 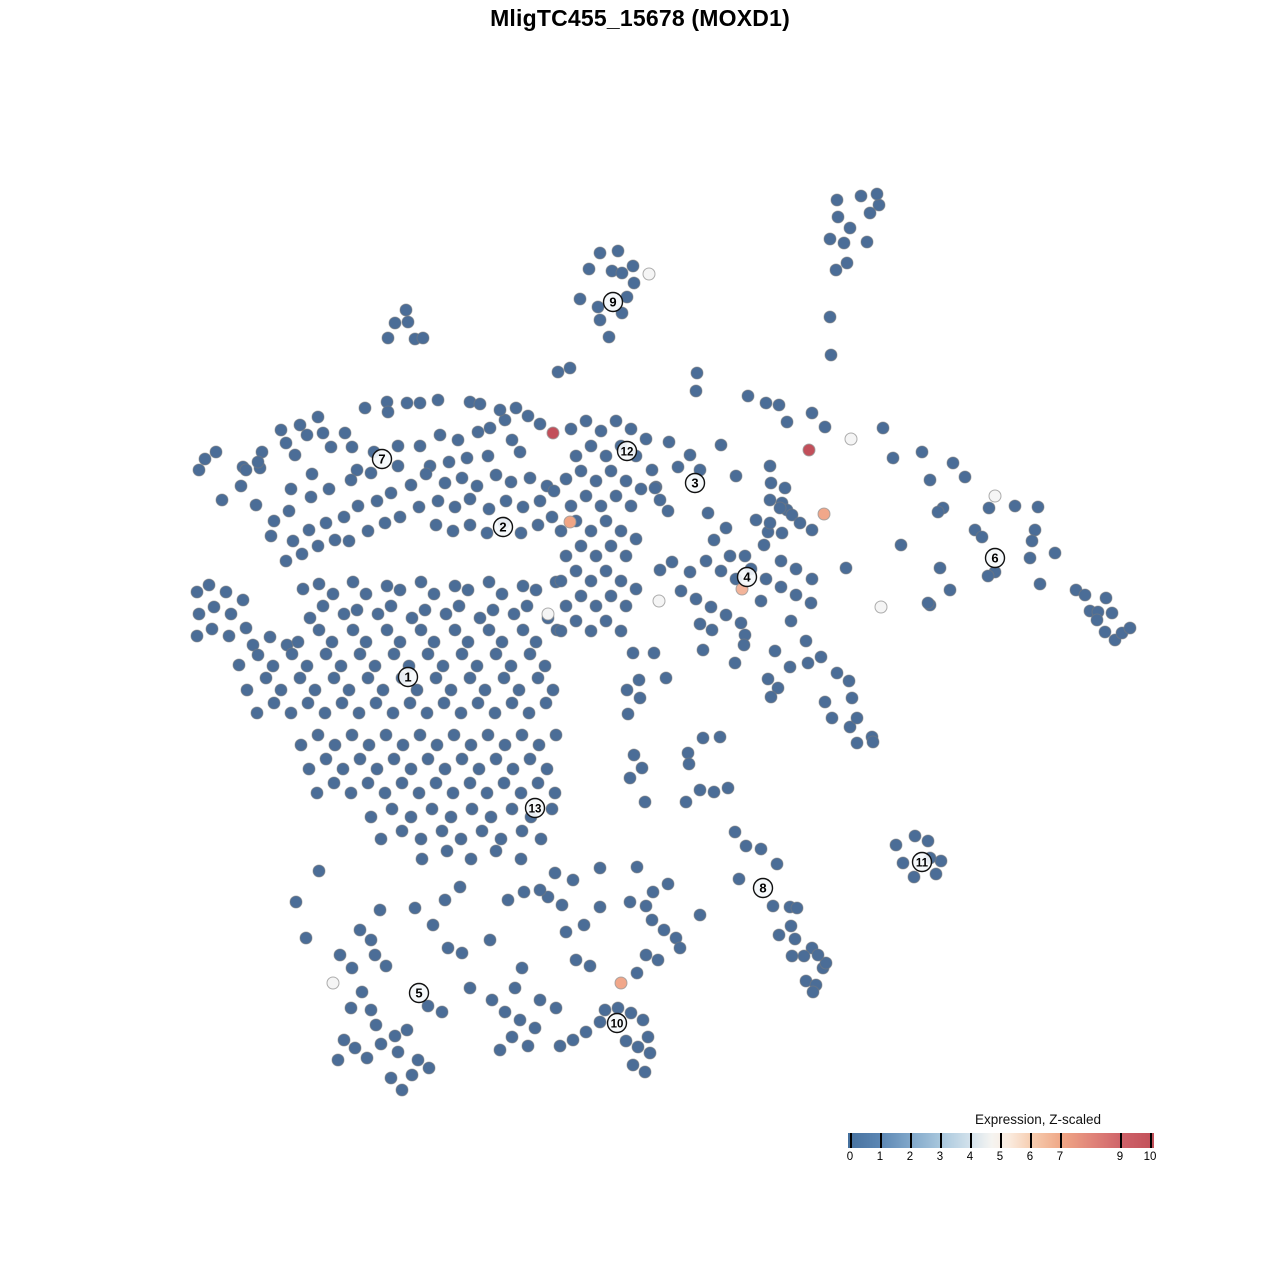 What do you see at coordinates (612, 302) in the screenshot?
I see `svg-text: 9` at bounding box center [612, 302].